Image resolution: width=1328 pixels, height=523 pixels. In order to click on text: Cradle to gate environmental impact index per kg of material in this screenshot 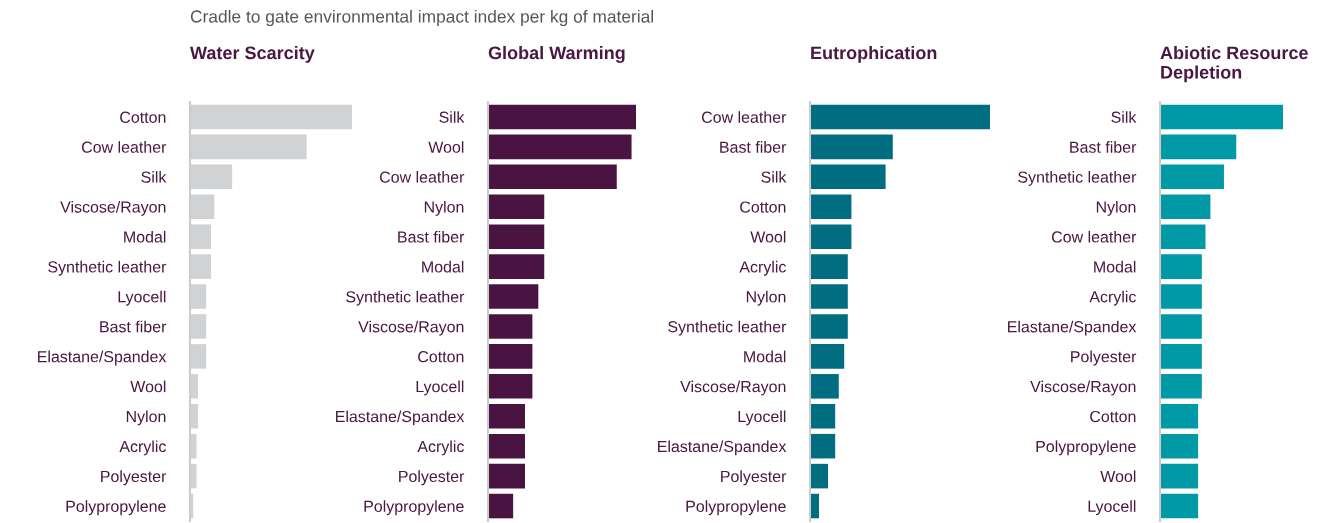, I will do `click(421, 18)`.